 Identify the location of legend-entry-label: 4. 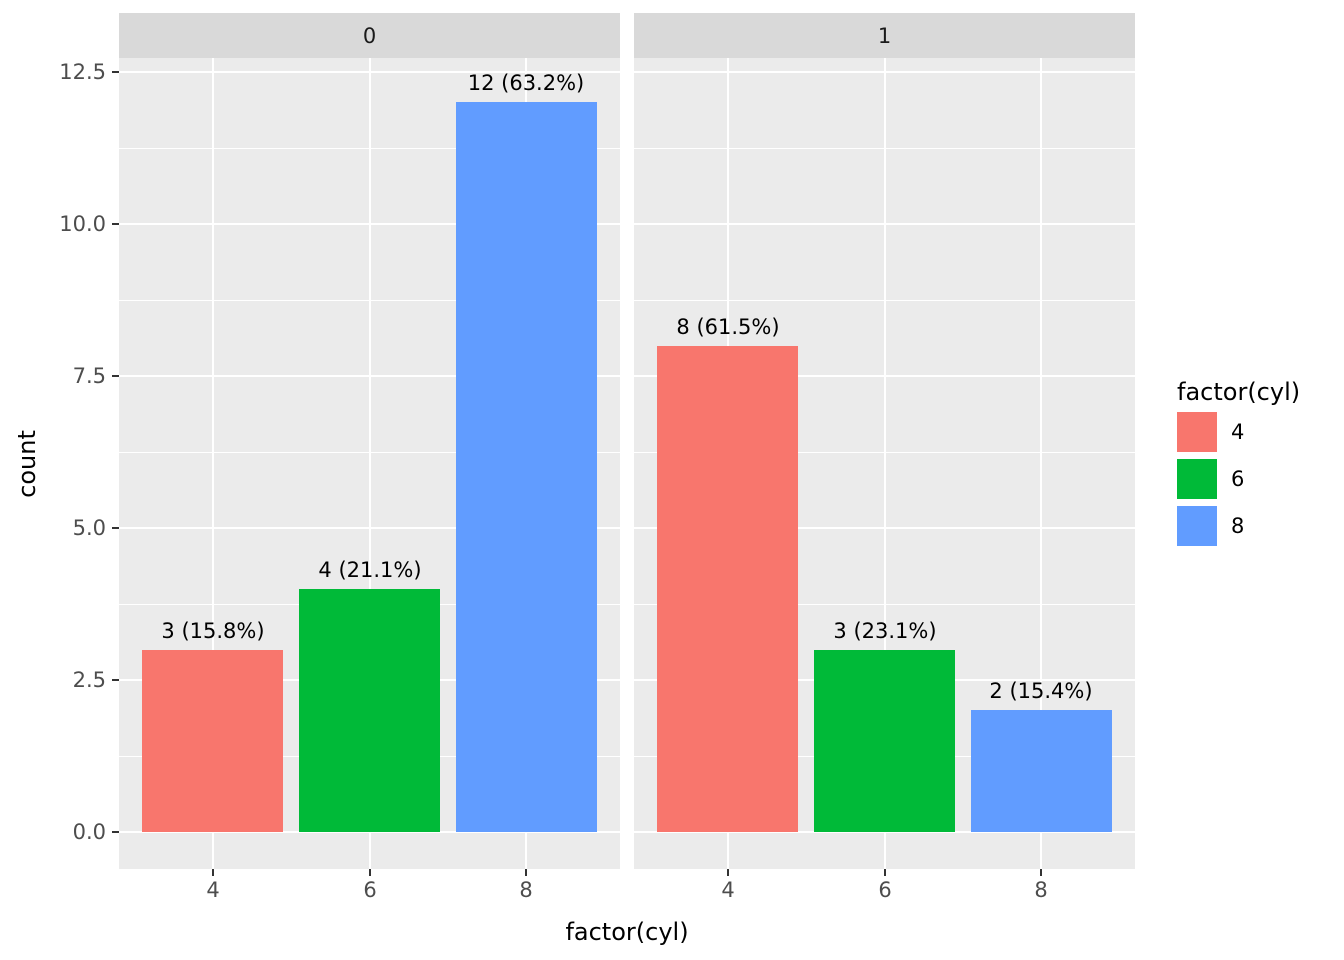
(1238, 432).